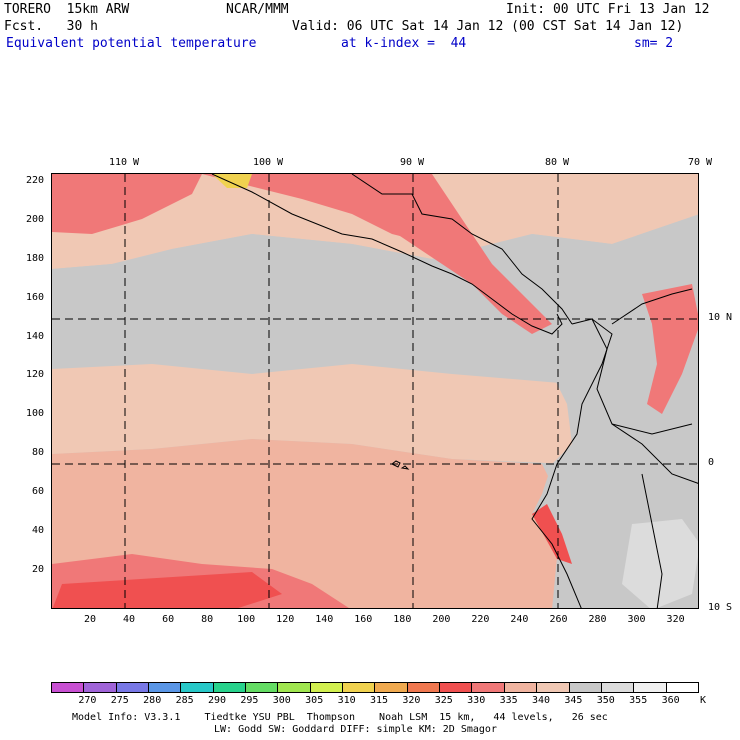 The width and height of the screenshot is (740, 740). I want to click on x-tick-label: 300, so click(636, 619).